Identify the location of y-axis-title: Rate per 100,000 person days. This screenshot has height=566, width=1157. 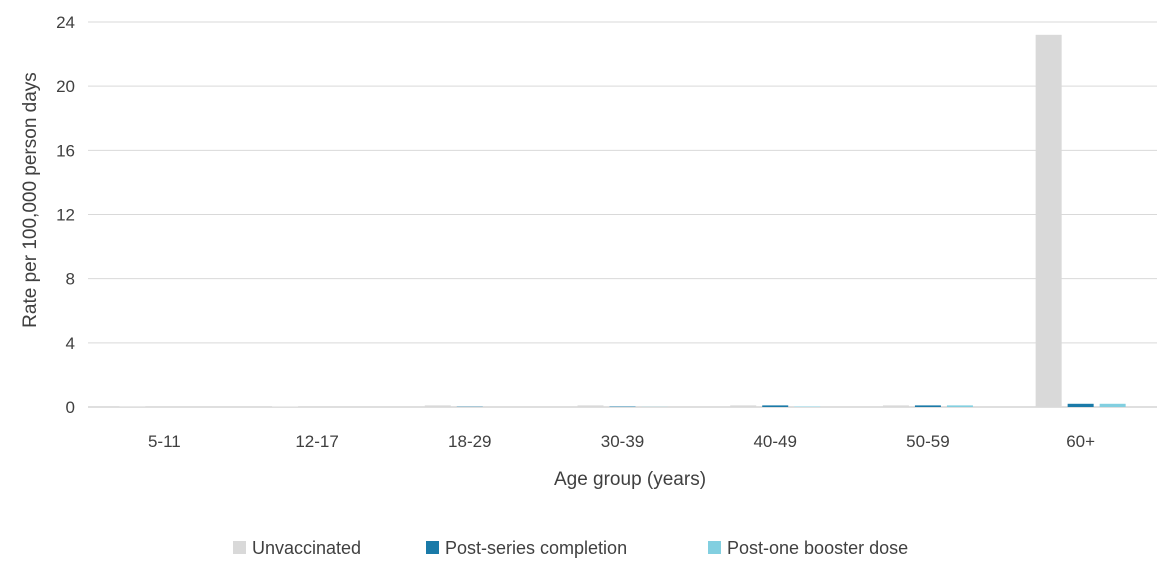
(30, 200).